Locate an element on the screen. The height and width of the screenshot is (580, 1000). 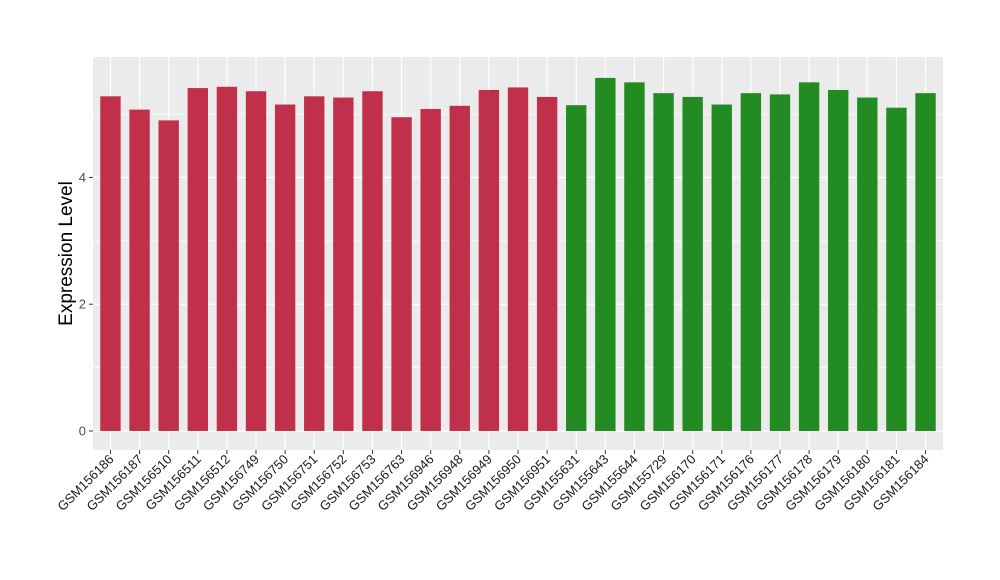
bar-GSM155631 is located at coordinates (576, 268).